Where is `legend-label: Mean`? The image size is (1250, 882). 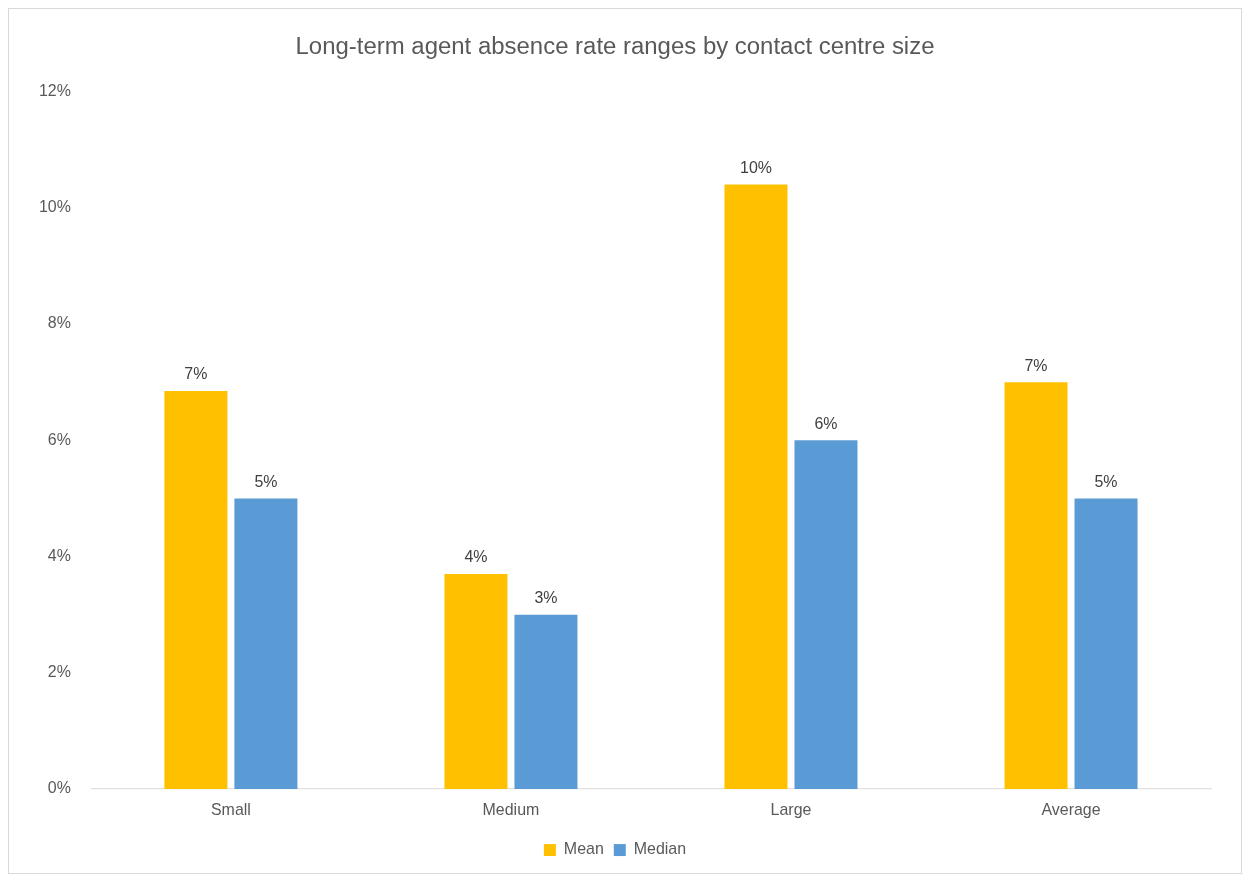 legend-label: Mean is located at coordinates (583, 849).